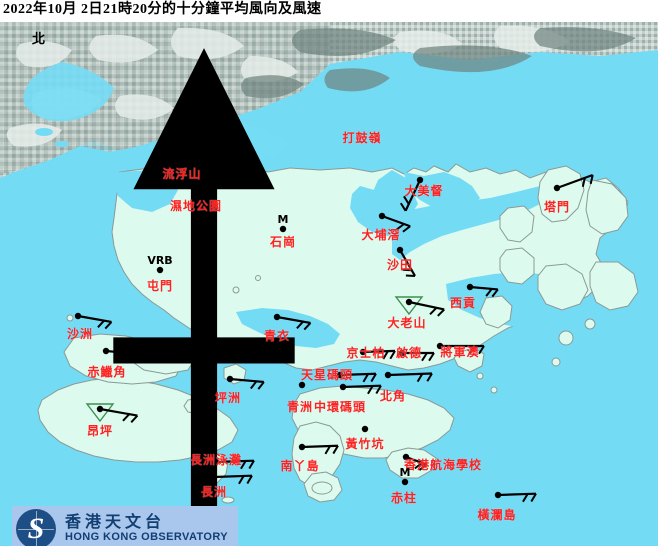  What do you see at coordinates (362, 138) in the screenshot?
I see `station-label: 打鼓嶺` at bounding box center [362, 138].